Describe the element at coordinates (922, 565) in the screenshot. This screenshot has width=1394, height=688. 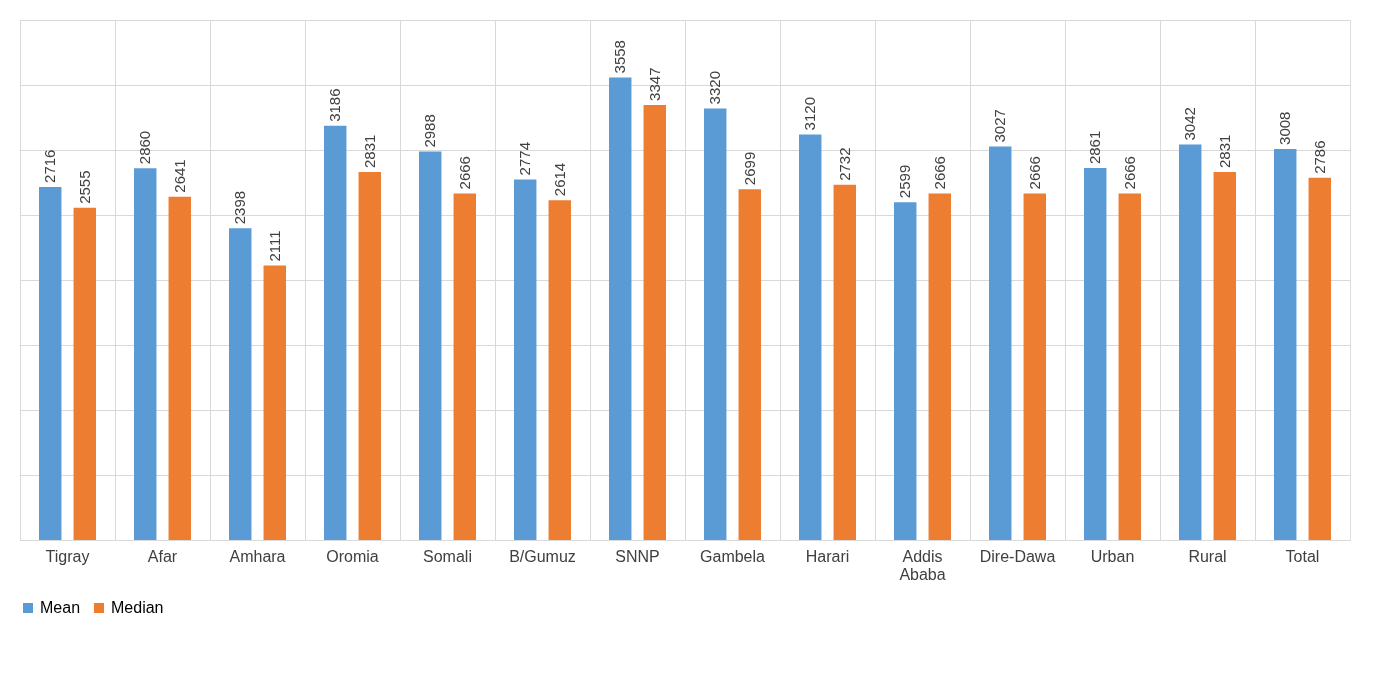
I see `x-tick-label: Addis Ababa` at that location.